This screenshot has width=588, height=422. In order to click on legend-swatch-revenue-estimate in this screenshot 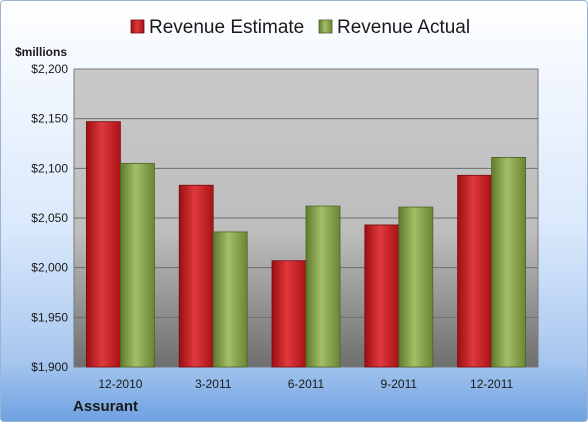, I will do `click(137, 26)`.